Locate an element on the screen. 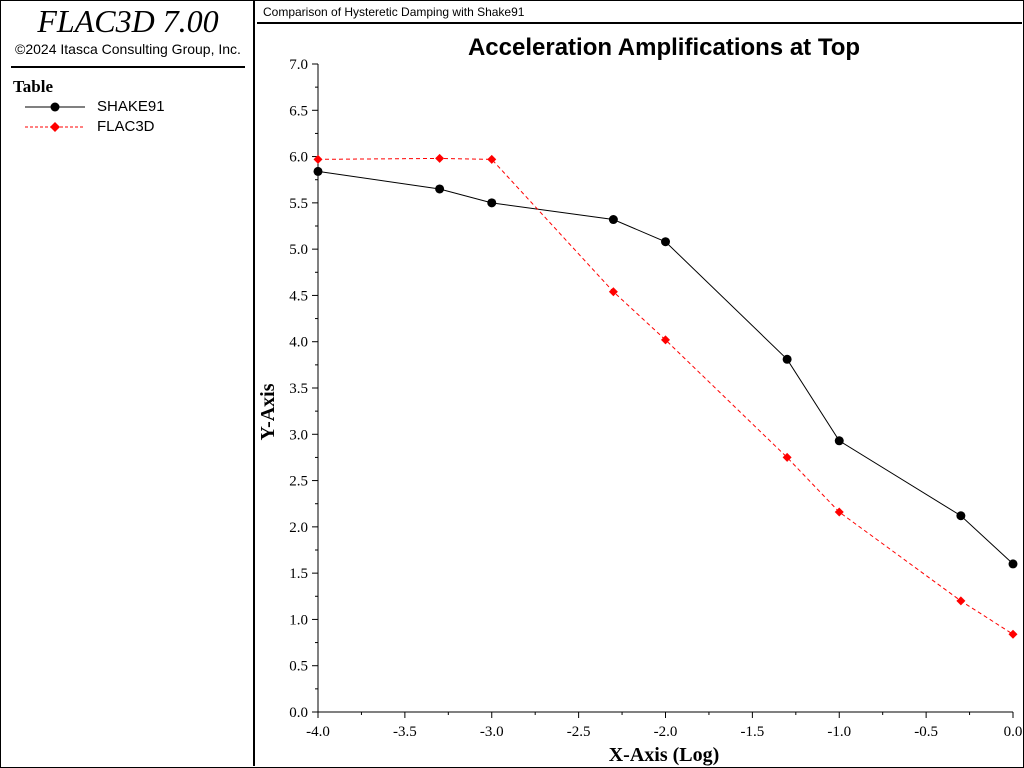  copyright-text: ©2024 Itasca Consulting Group, Inc. is located at coordinates (128, 49).